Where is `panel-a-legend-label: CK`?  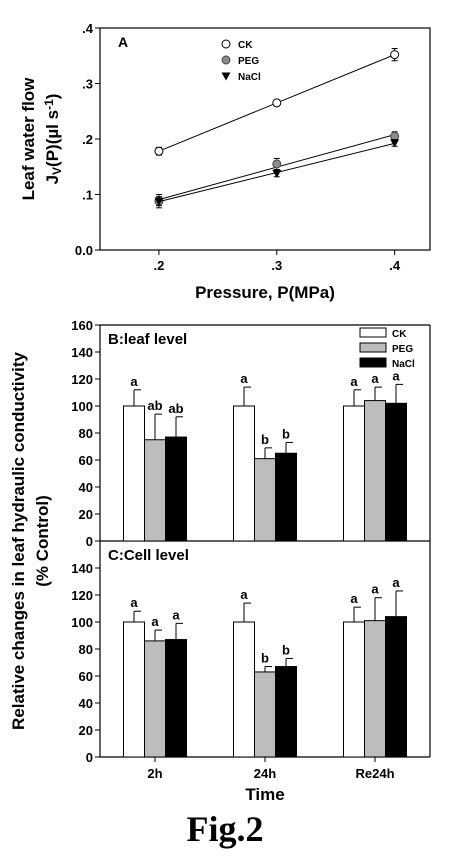
panel-a-legend-label: CK is located at coordinates (245, 45).